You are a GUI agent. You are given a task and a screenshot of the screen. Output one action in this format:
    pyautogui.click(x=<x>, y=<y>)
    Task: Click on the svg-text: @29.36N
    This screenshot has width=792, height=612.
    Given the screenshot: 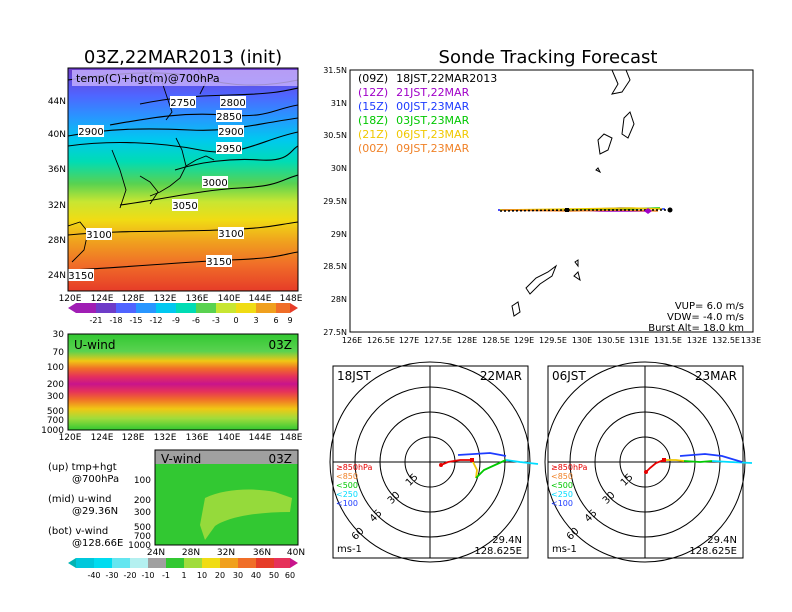 What is the action you would take?
    pyautogui.click(x=95, y=511)
    